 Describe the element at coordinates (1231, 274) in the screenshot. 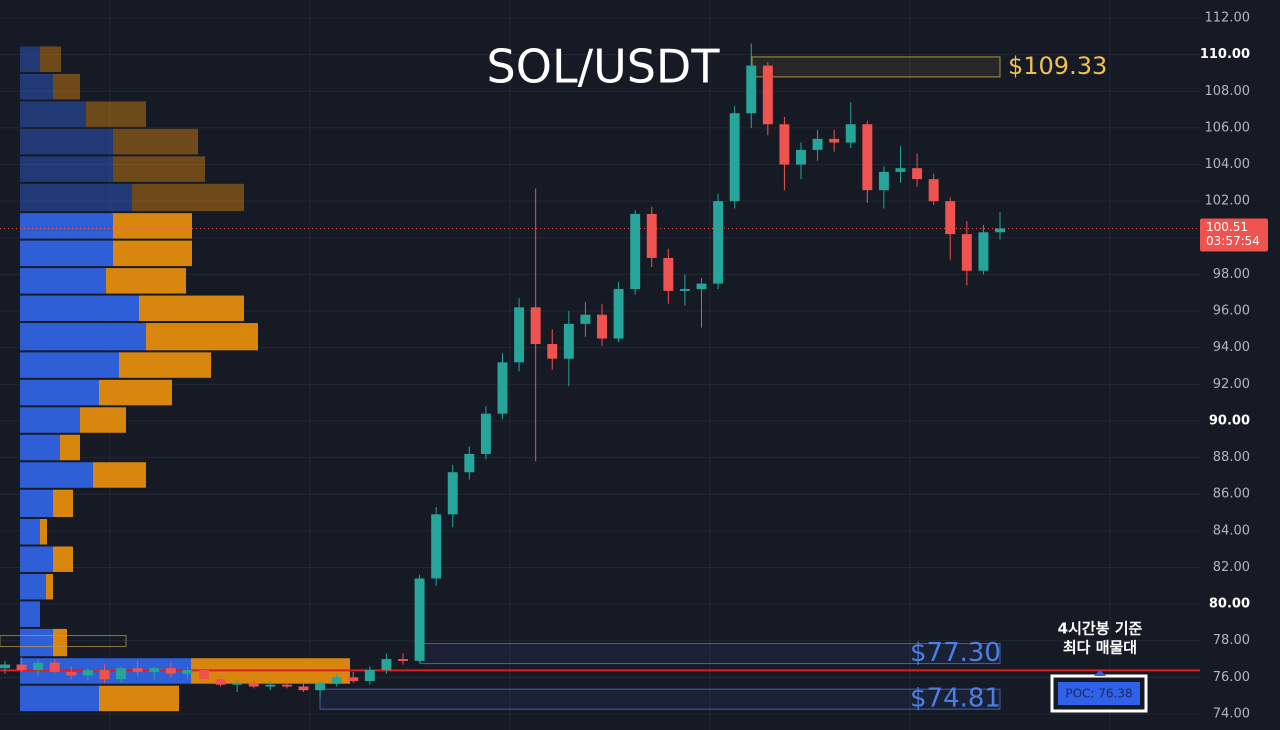

I see `y-tick-label: 98.00` at that location.